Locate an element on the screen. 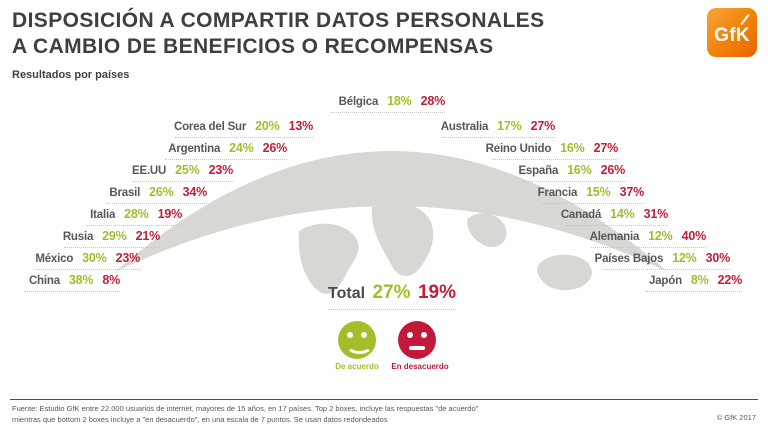  country-row: Alemania 12% 40% is located at coordinates (648, 238).